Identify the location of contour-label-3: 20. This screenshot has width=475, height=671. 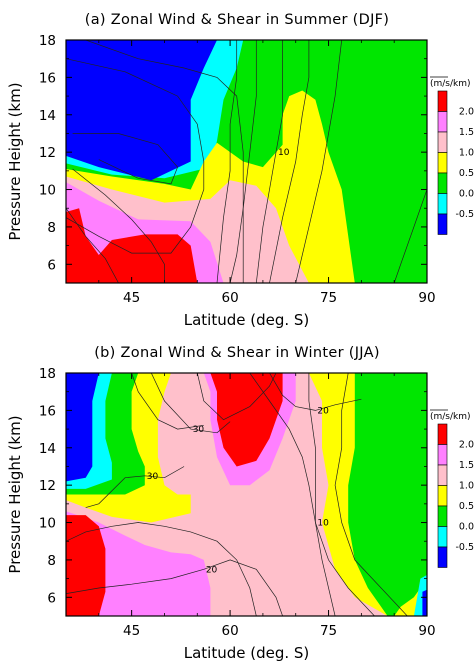
(323, 411).